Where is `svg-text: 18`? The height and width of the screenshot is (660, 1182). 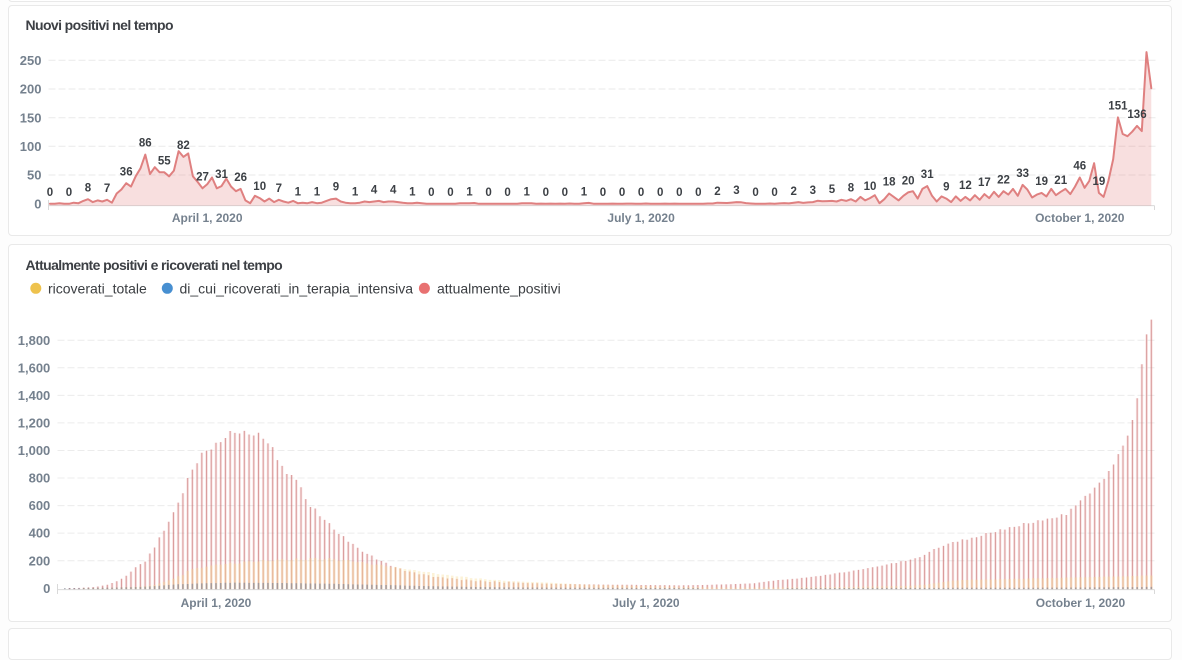 svg-text: 18 is located at coordinates (889, 183).